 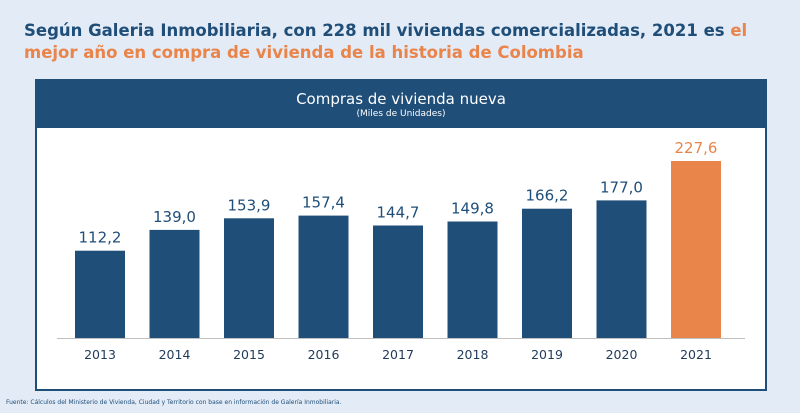 What do you see at coordinates (472, 279) in the screenshot?
I see `bar-2018` at bounding box center [472, 279].